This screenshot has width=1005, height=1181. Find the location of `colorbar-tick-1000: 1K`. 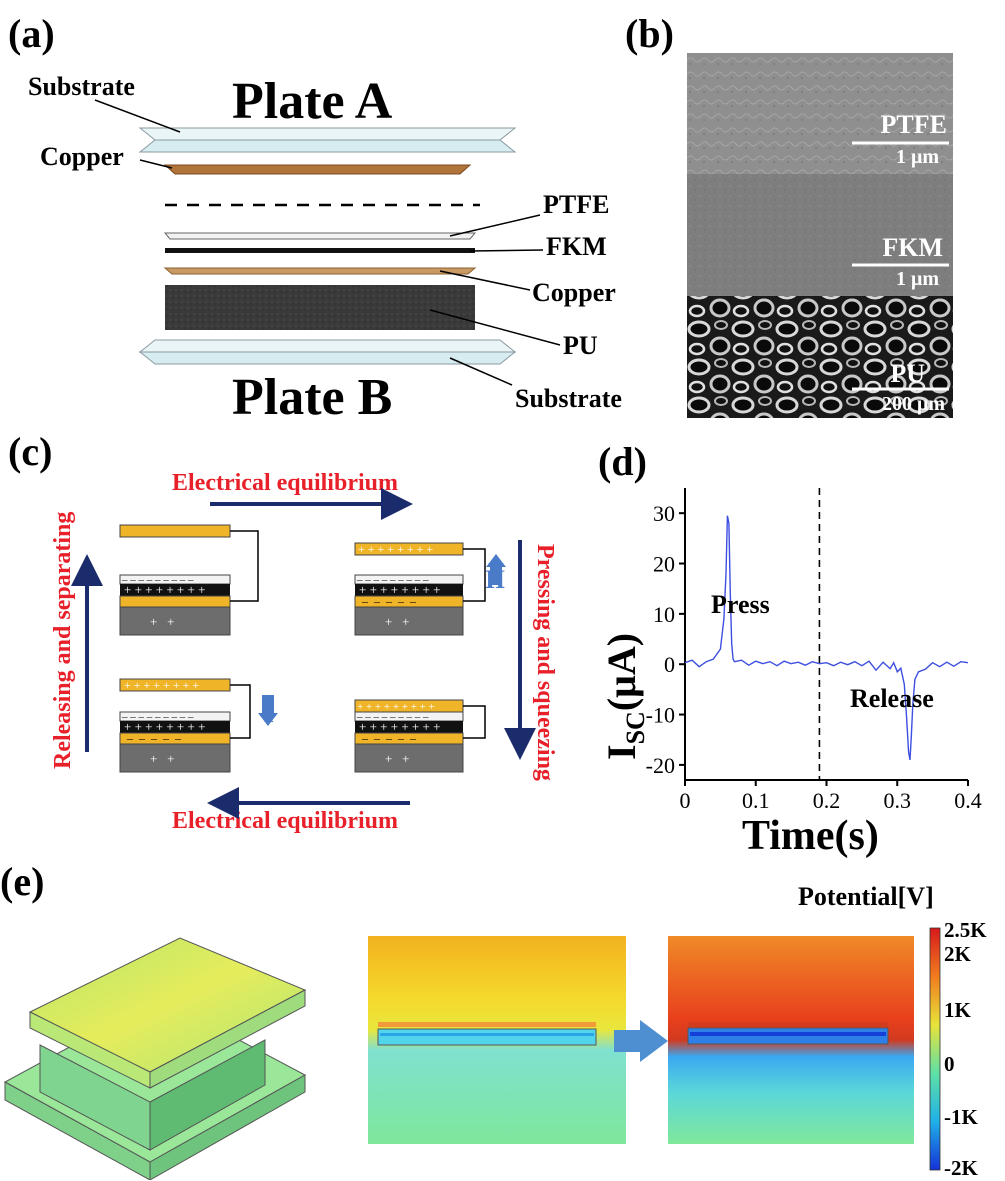

colorbar-tick-1000: 1K is located at coordinates (957, 1010).